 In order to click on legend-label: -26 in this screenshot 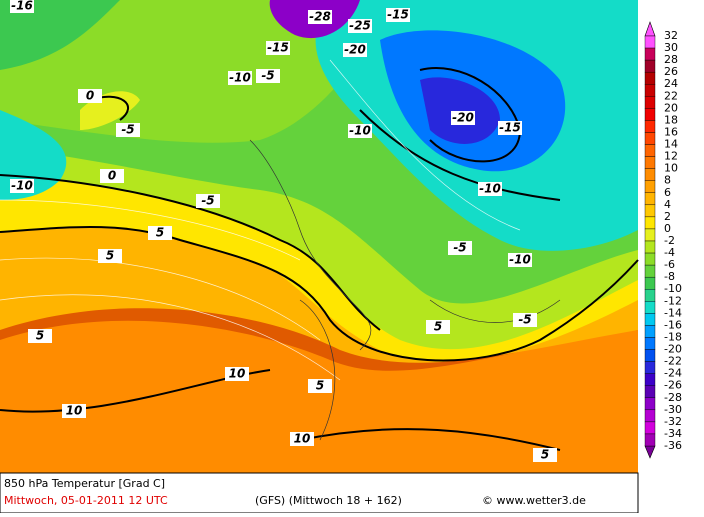, I will do `click(673, 385)`.